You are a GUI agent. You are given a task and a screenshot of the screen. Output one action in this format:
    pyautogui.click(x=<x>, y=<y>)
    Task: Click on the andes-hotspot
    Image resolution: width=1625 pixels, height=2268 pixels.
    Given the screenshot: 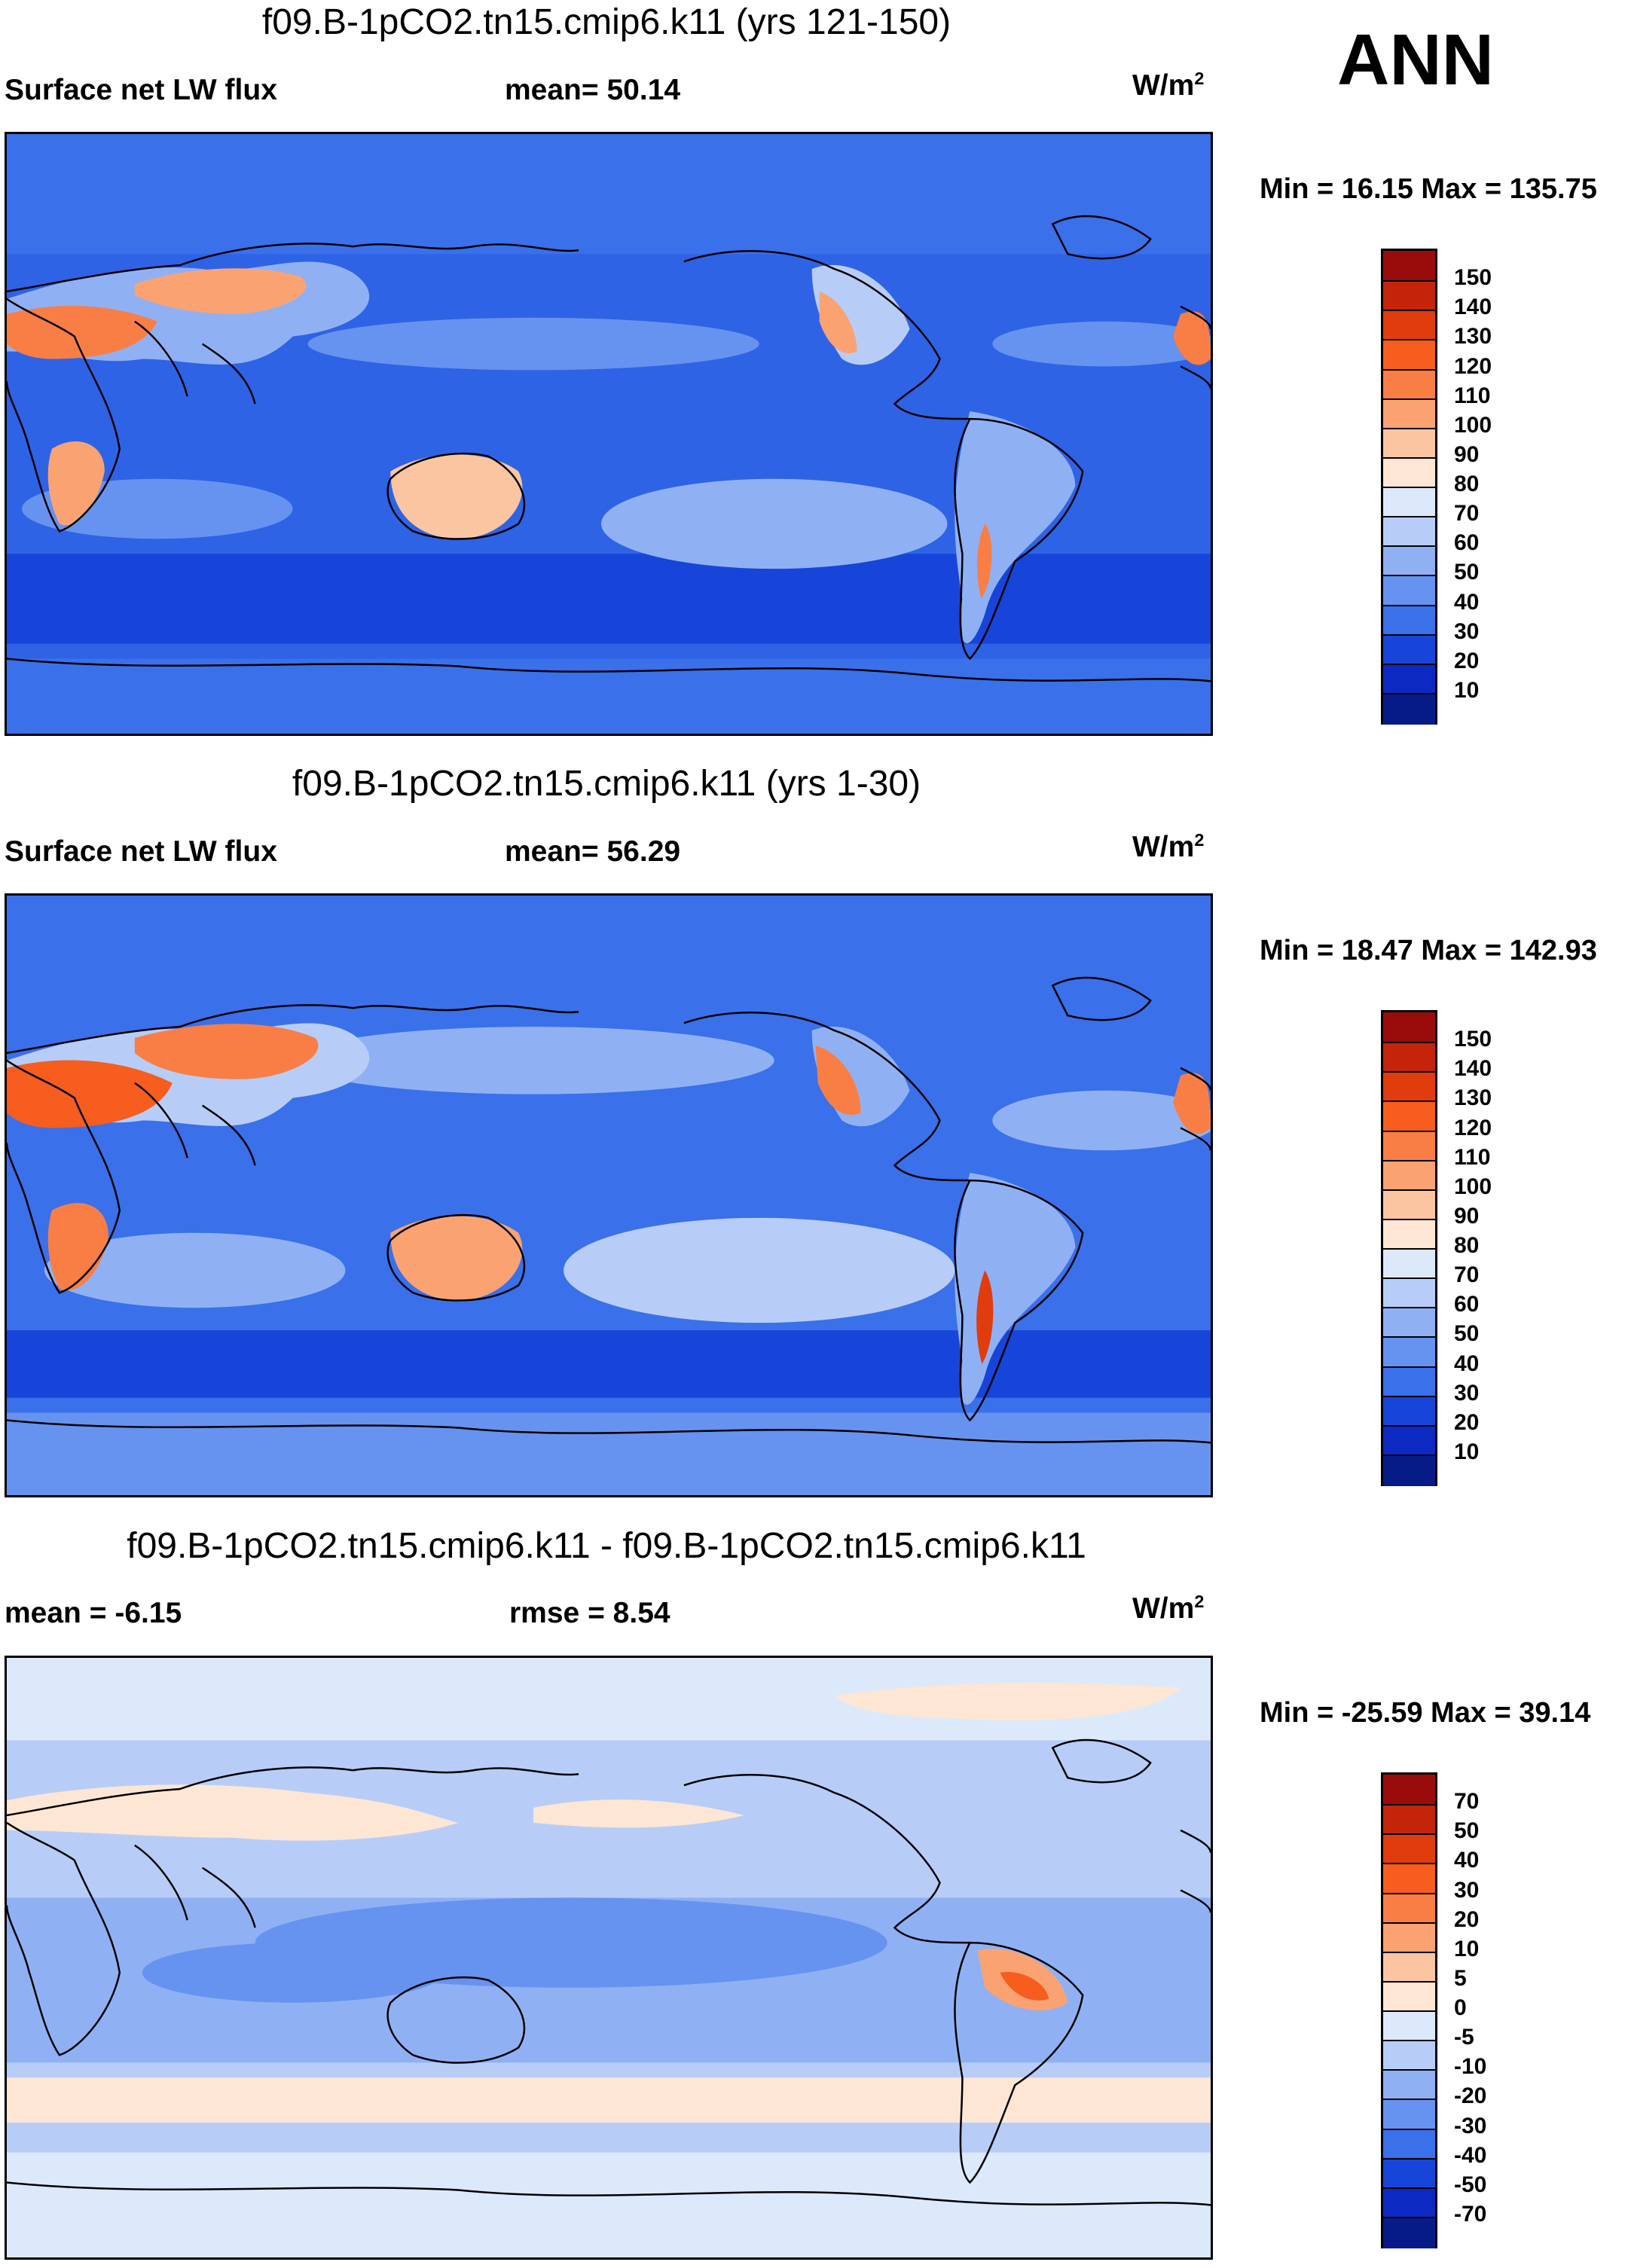 What is the action you would take?
    pyautogui.click(x=984, y=562)
    